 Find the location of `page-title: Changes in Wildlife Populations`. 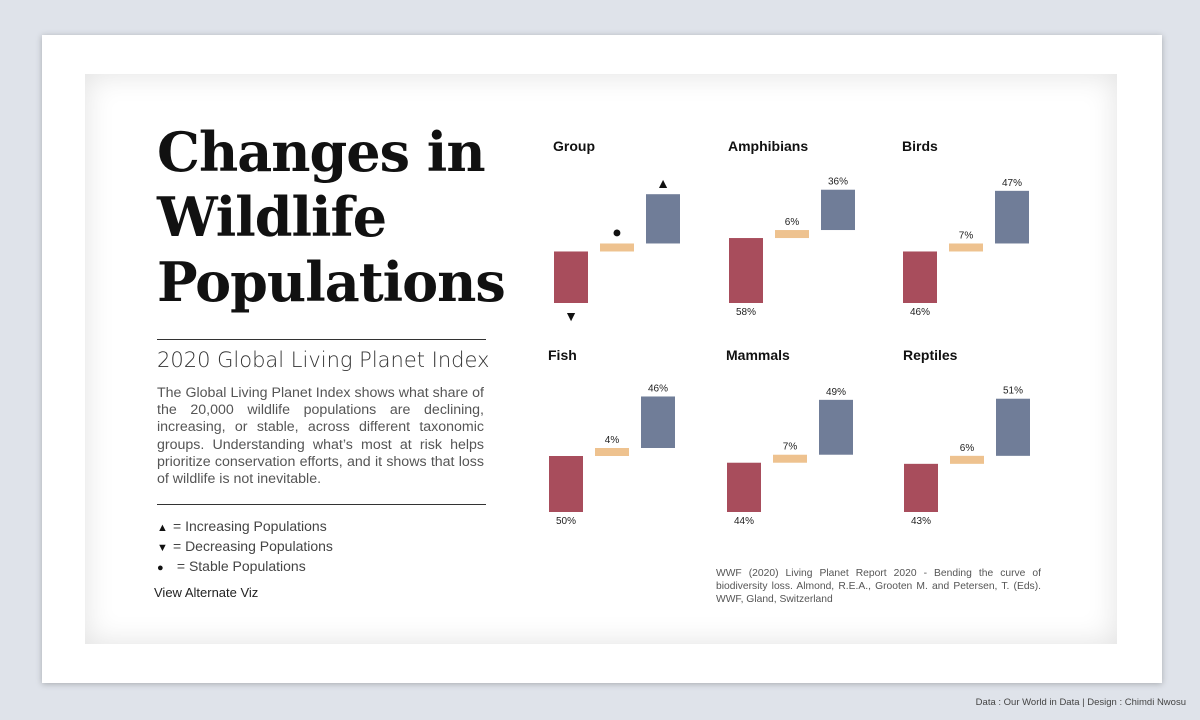

page-title: Changes in Wildlife Populations is located at coordinates (331, 217).